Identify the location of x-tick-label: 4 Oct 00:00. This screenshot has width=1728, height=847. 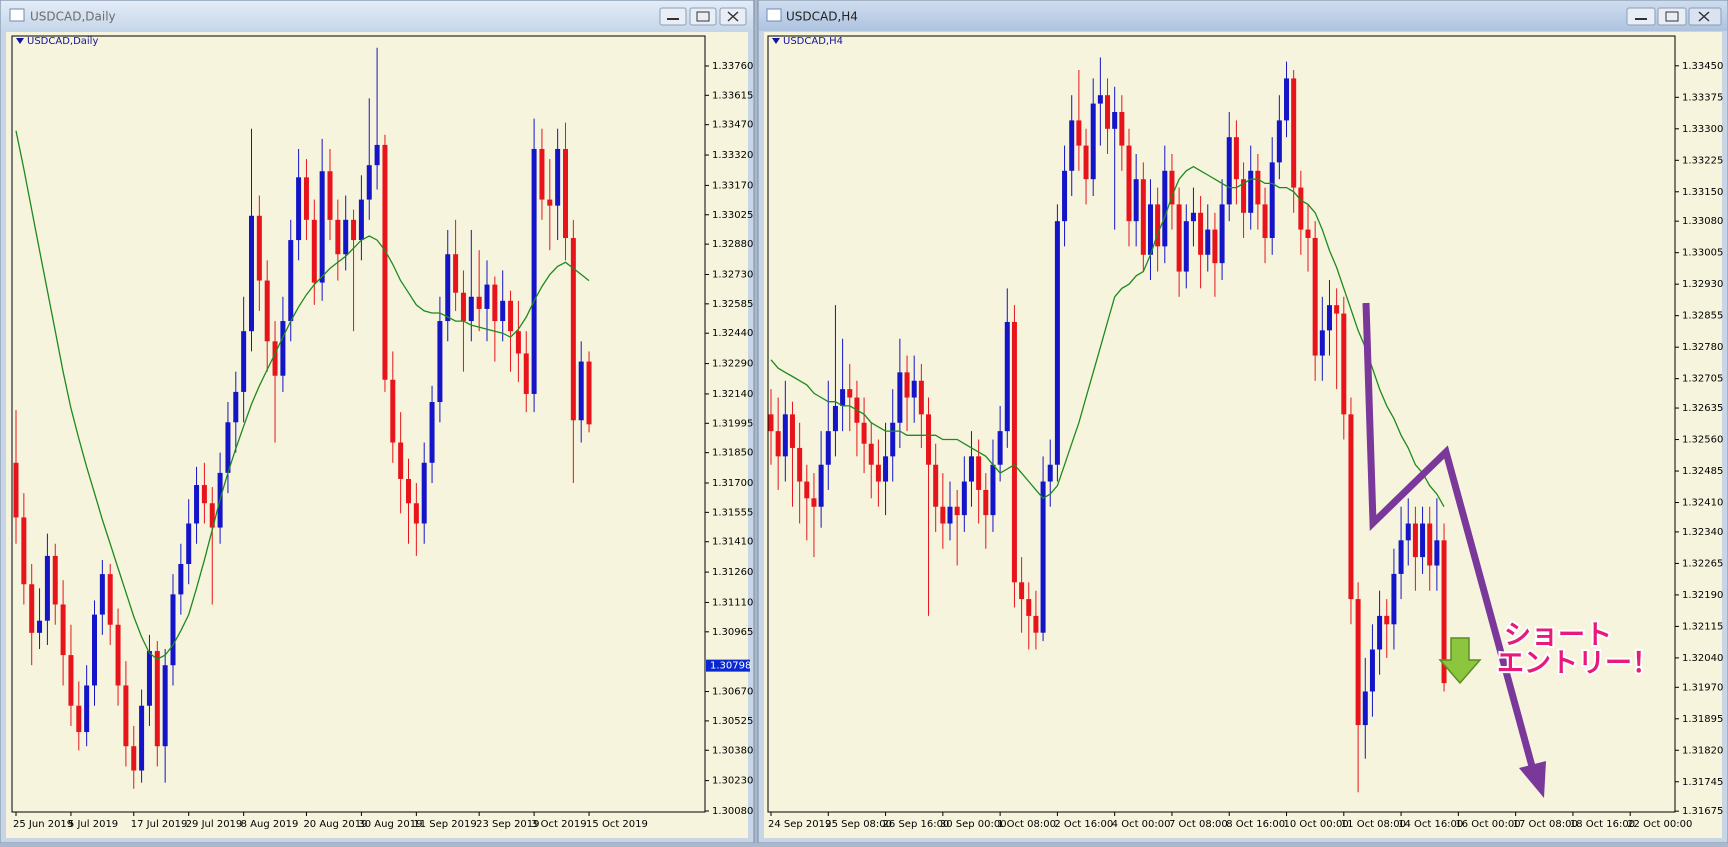
(1141, 824).